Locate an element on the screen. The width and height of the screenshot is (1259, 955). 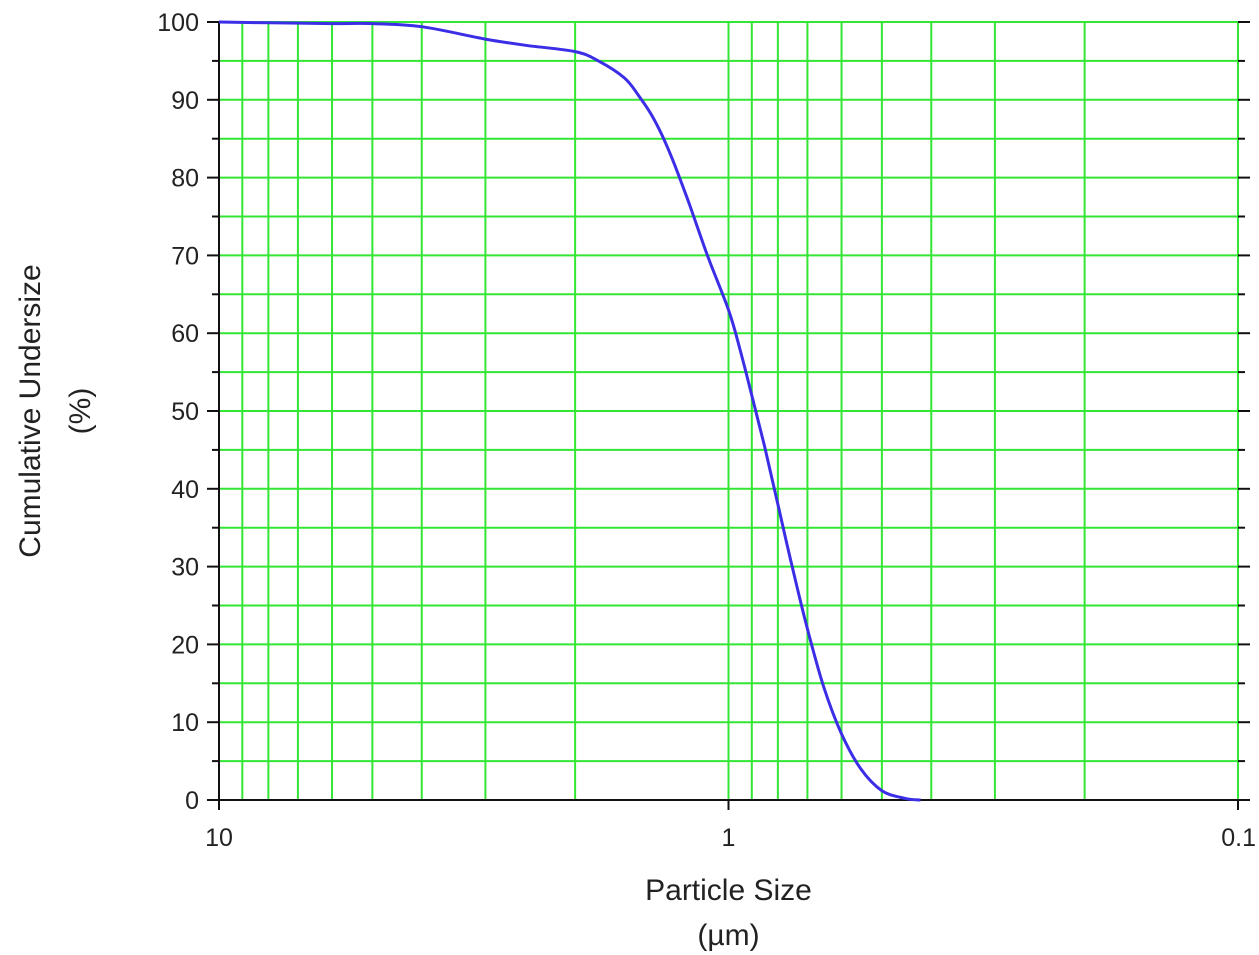
y-tick-labels: 0 10 20 30 40 50 60 70 80 90 100 is located at coordinates (178, 412).